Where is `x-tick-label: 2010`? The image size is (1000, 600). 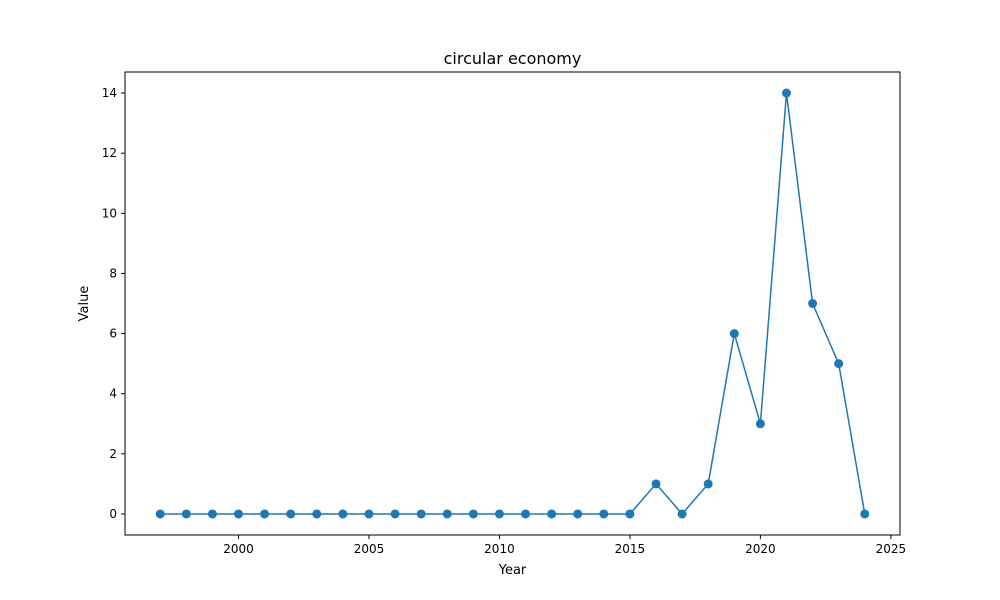 x-tick-label: 2010 is located at coordinates (499, 549).